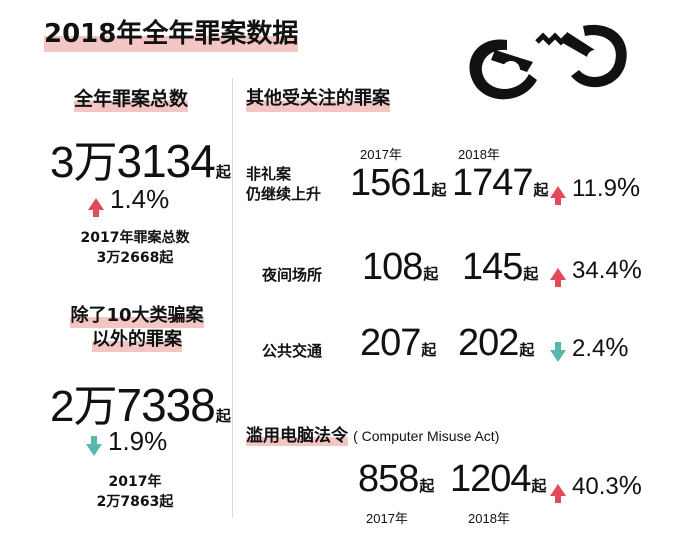  Describe the element at coordinates (500, 183) in the screenshot. I see `row-molest-2018: 1747起` at that location.